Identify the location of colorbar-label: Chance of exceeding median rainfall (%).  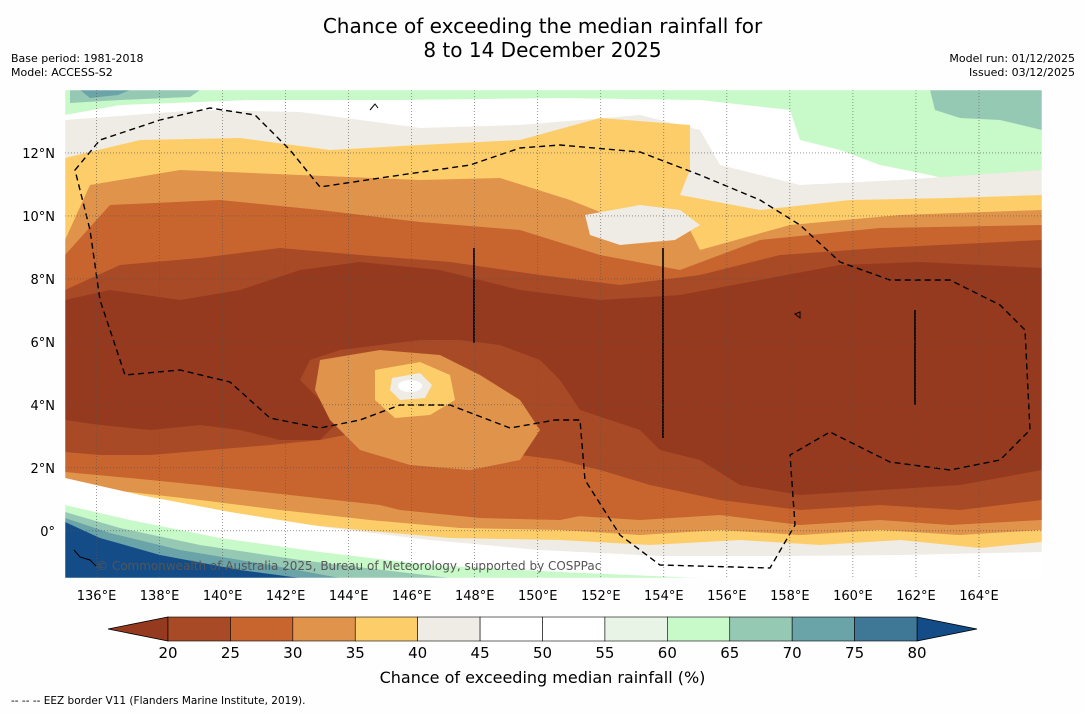
(542, 677).